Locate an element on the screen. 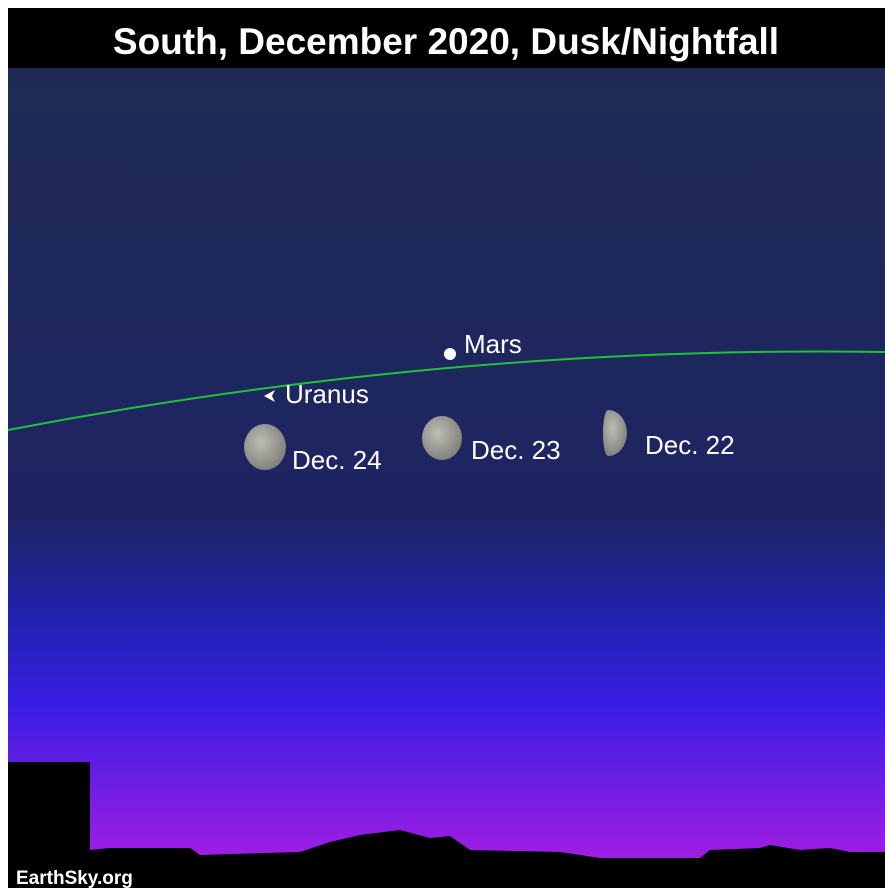  moon-label: Dec. 24 is located at coordinates (337, 460).